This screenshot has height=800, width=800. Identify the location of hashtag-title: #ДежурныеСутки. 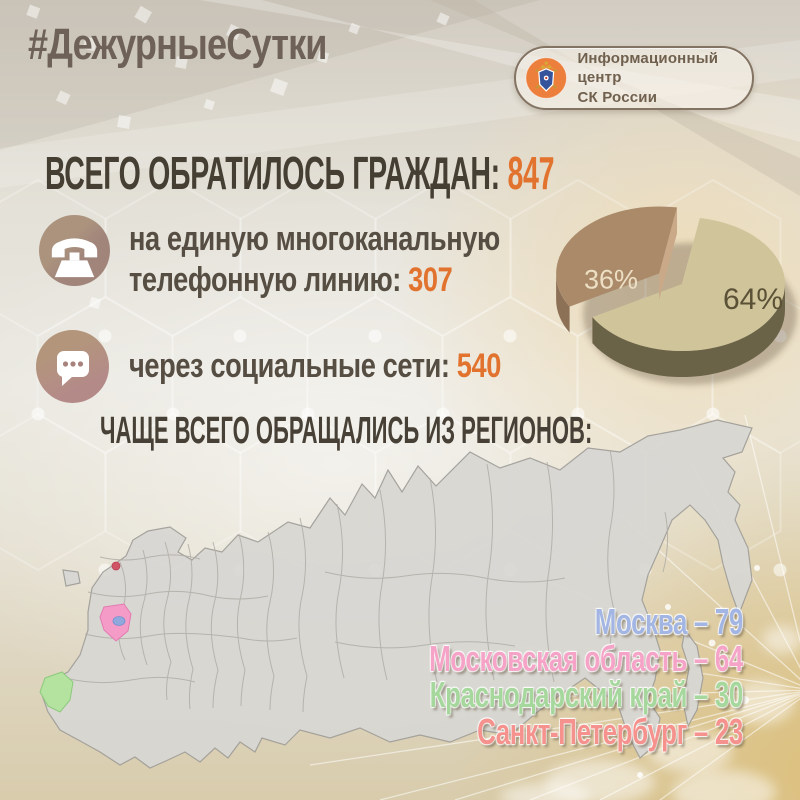
(177, 44).